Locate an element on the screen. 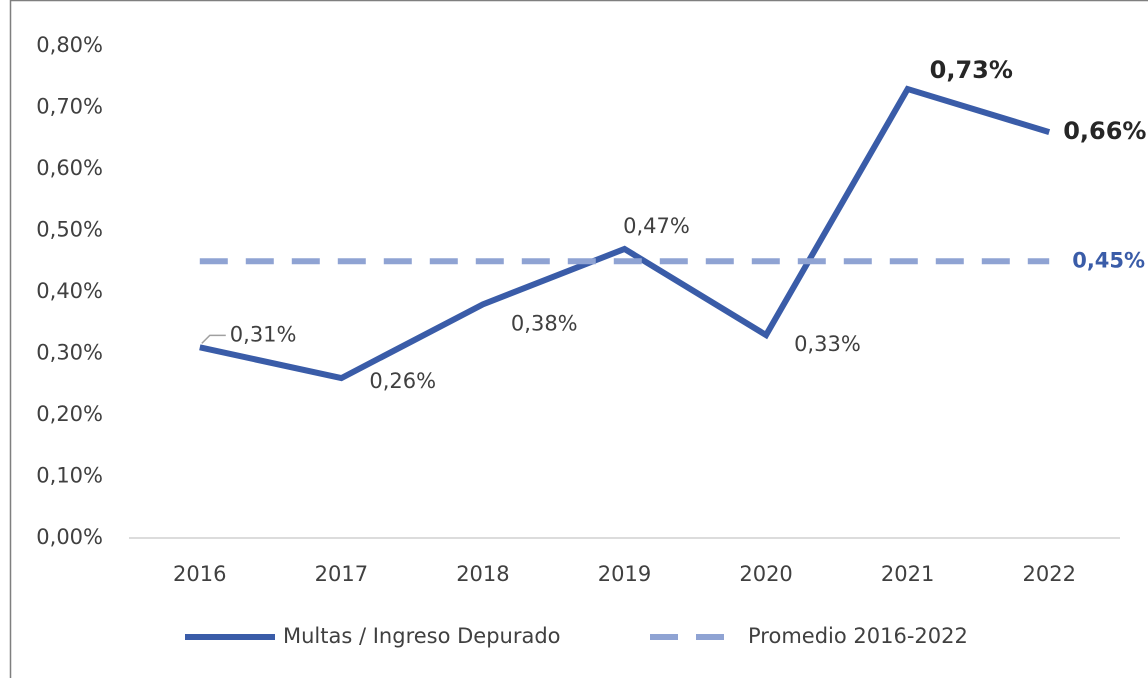 Image resolution: width=1148 pixels, height=678 pixels. y-tick-label: 0,20% is located at coordinates (69, 414).